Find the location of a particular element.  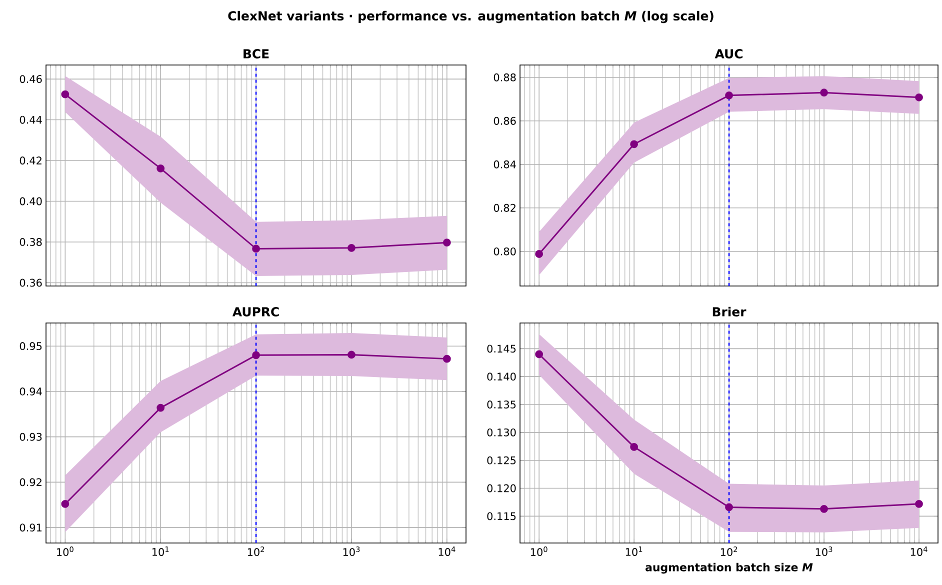

y-tick-label: 0.80 is located at coordinates (505, 251).